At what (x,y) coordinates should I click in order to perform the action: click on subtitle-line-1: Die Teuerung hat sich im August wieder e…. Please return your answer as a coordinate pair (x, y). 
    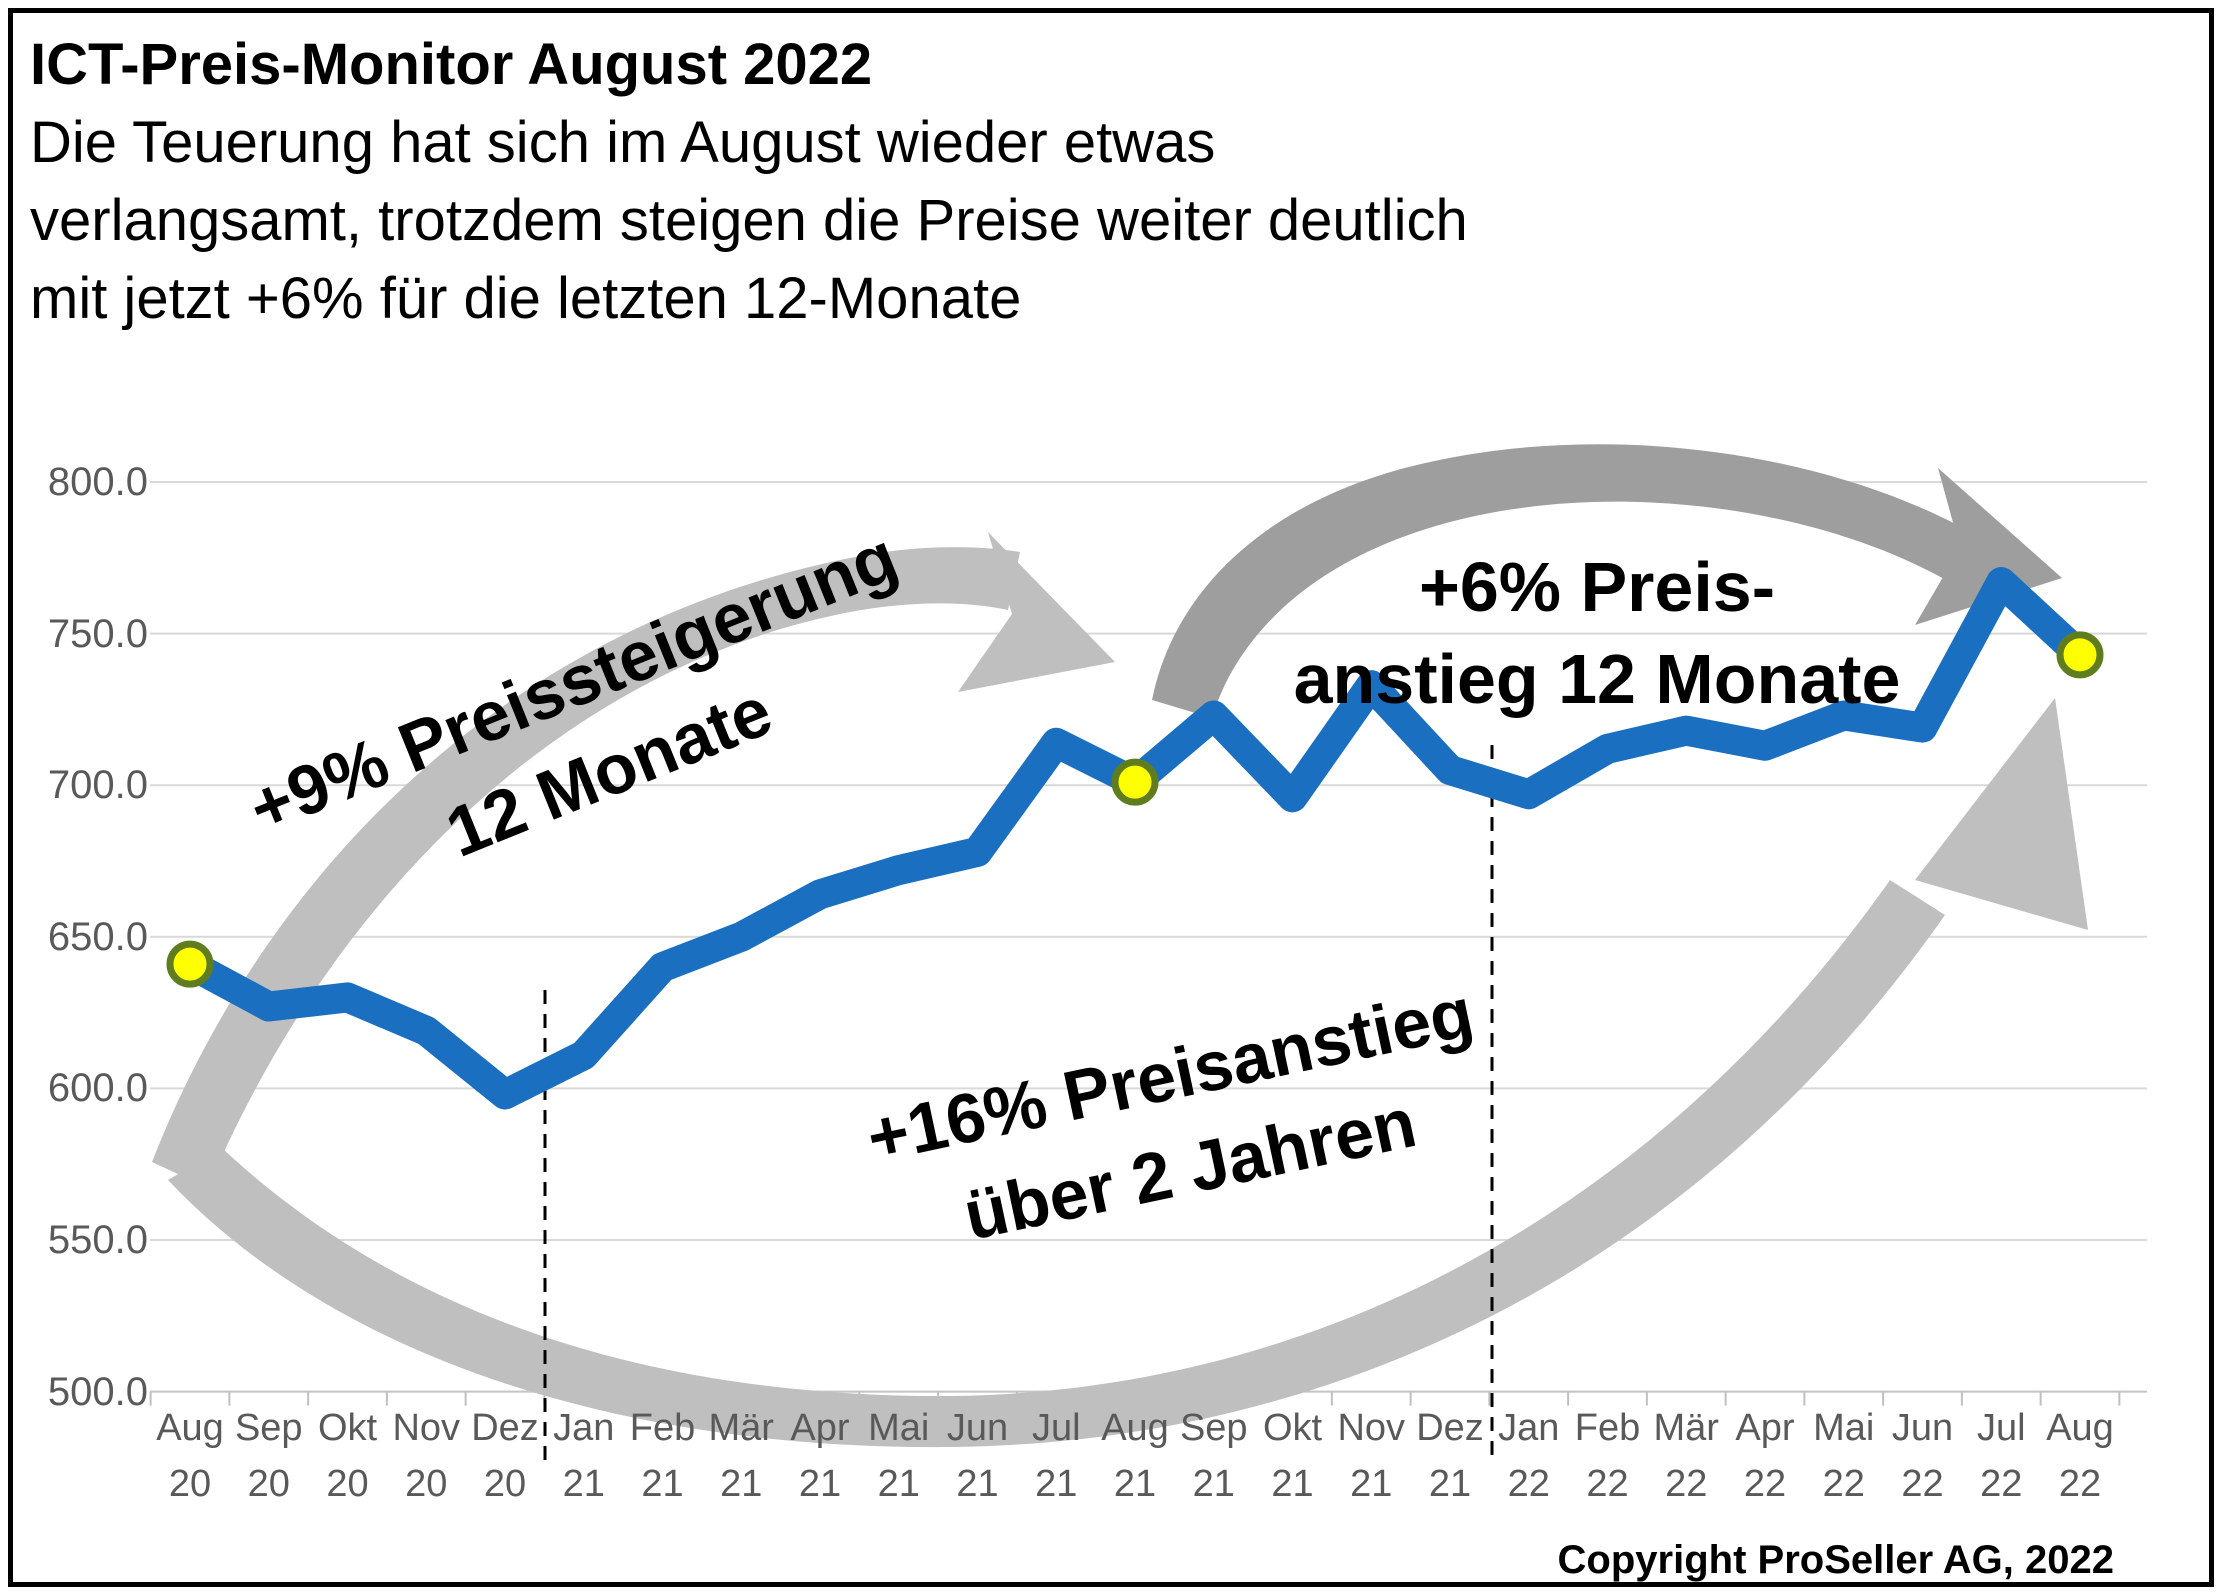
    Looking at the image, I should click on (623, 142).